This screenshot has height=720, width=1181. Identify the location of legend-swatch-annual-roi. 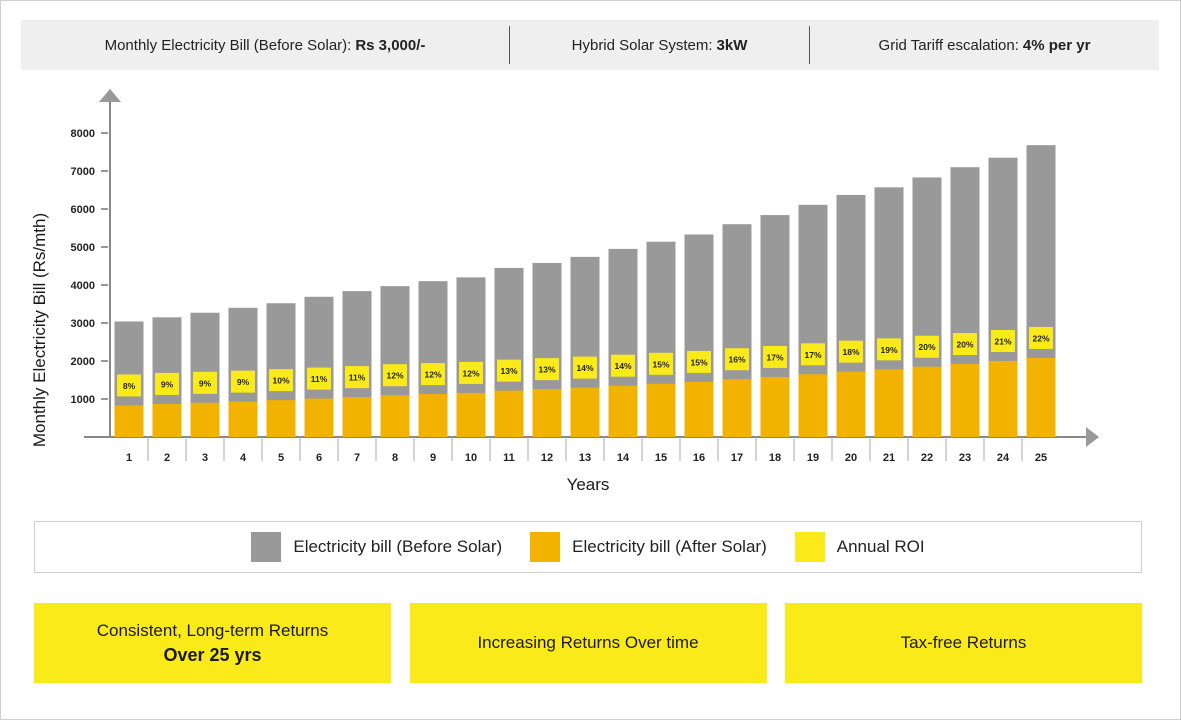
(809, 547).